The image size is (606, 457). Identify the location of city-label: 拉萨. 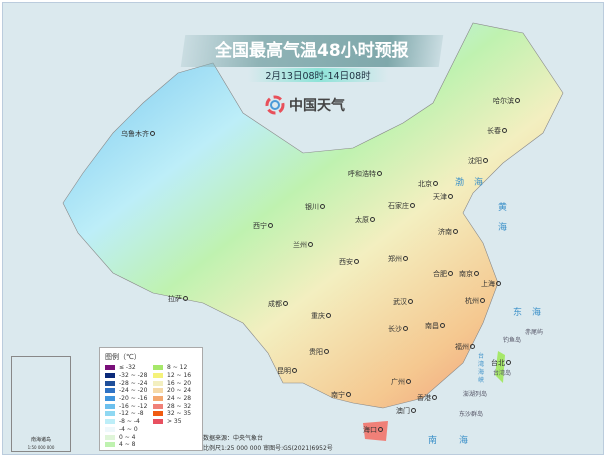
(178, 299).